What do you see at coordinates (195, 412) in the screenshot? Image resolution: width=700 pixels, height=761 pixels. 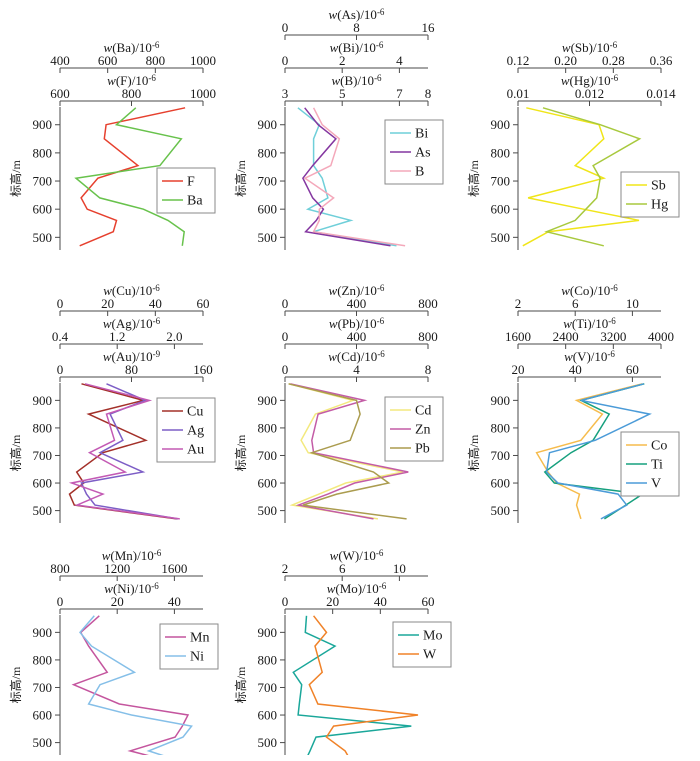 I see `legend-label-Cu: Cu` at bounding box center [195, 412].